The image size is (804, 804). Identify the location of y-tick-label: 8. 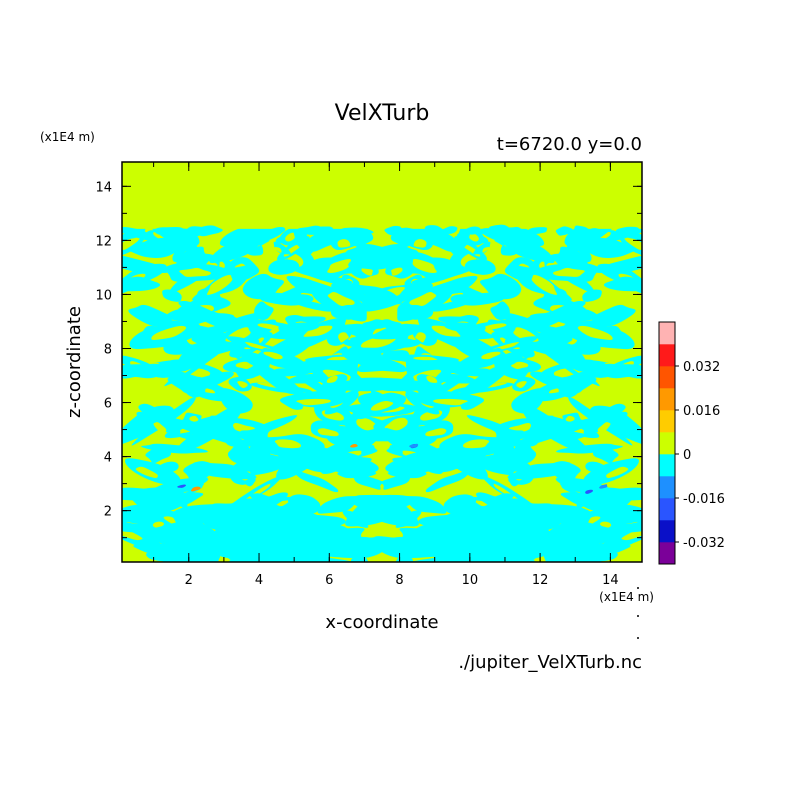
(108, 349).